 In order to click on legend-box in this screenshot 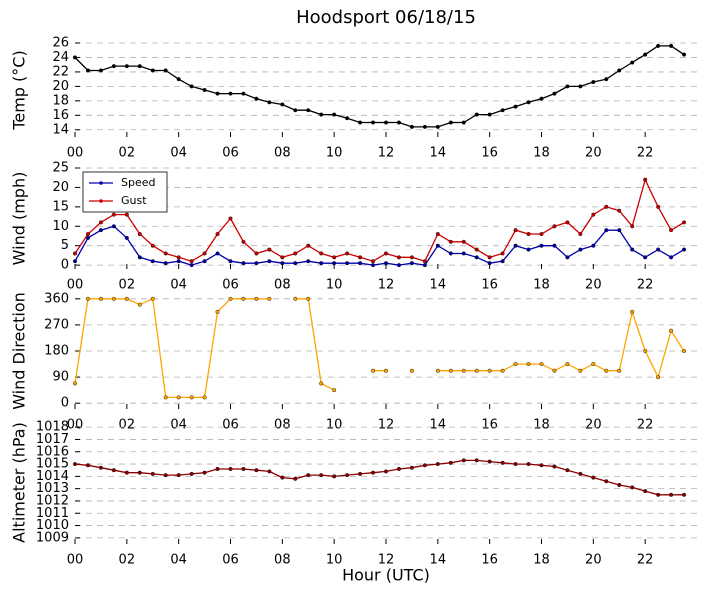, I will do `click(125, 192)`.